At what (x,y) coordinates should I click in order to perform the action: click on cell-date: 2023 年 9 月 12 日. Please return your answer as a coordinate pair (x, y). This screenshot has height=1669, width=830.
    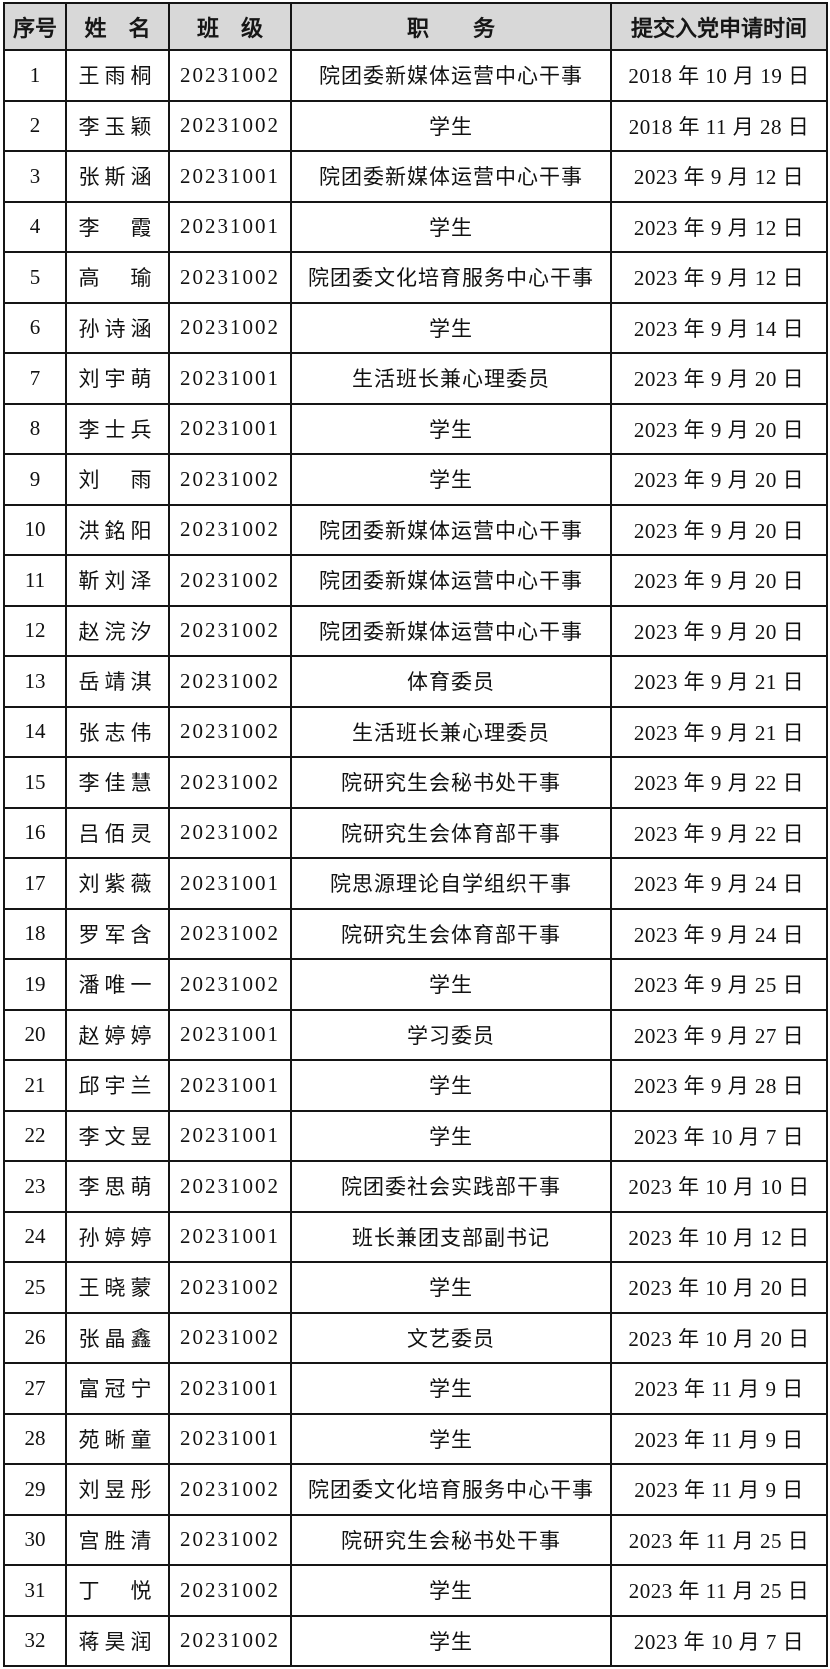
    Looking at the image, I should click on (719, 226).